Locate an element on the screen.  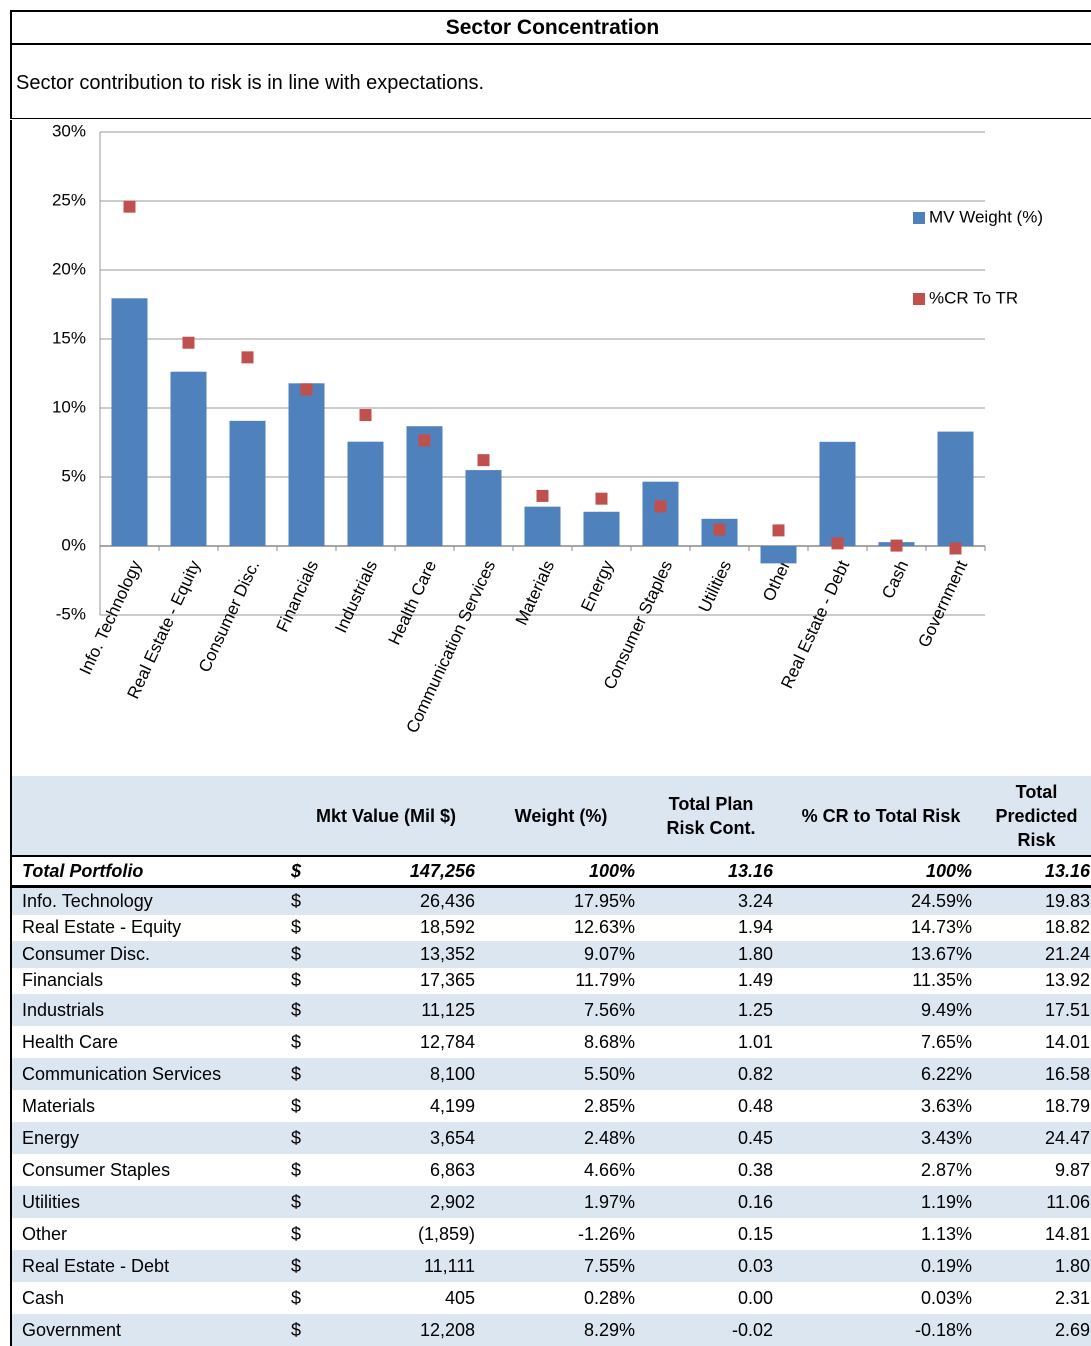
table-cell: 6.22% is located at coordinates (881, 1074).